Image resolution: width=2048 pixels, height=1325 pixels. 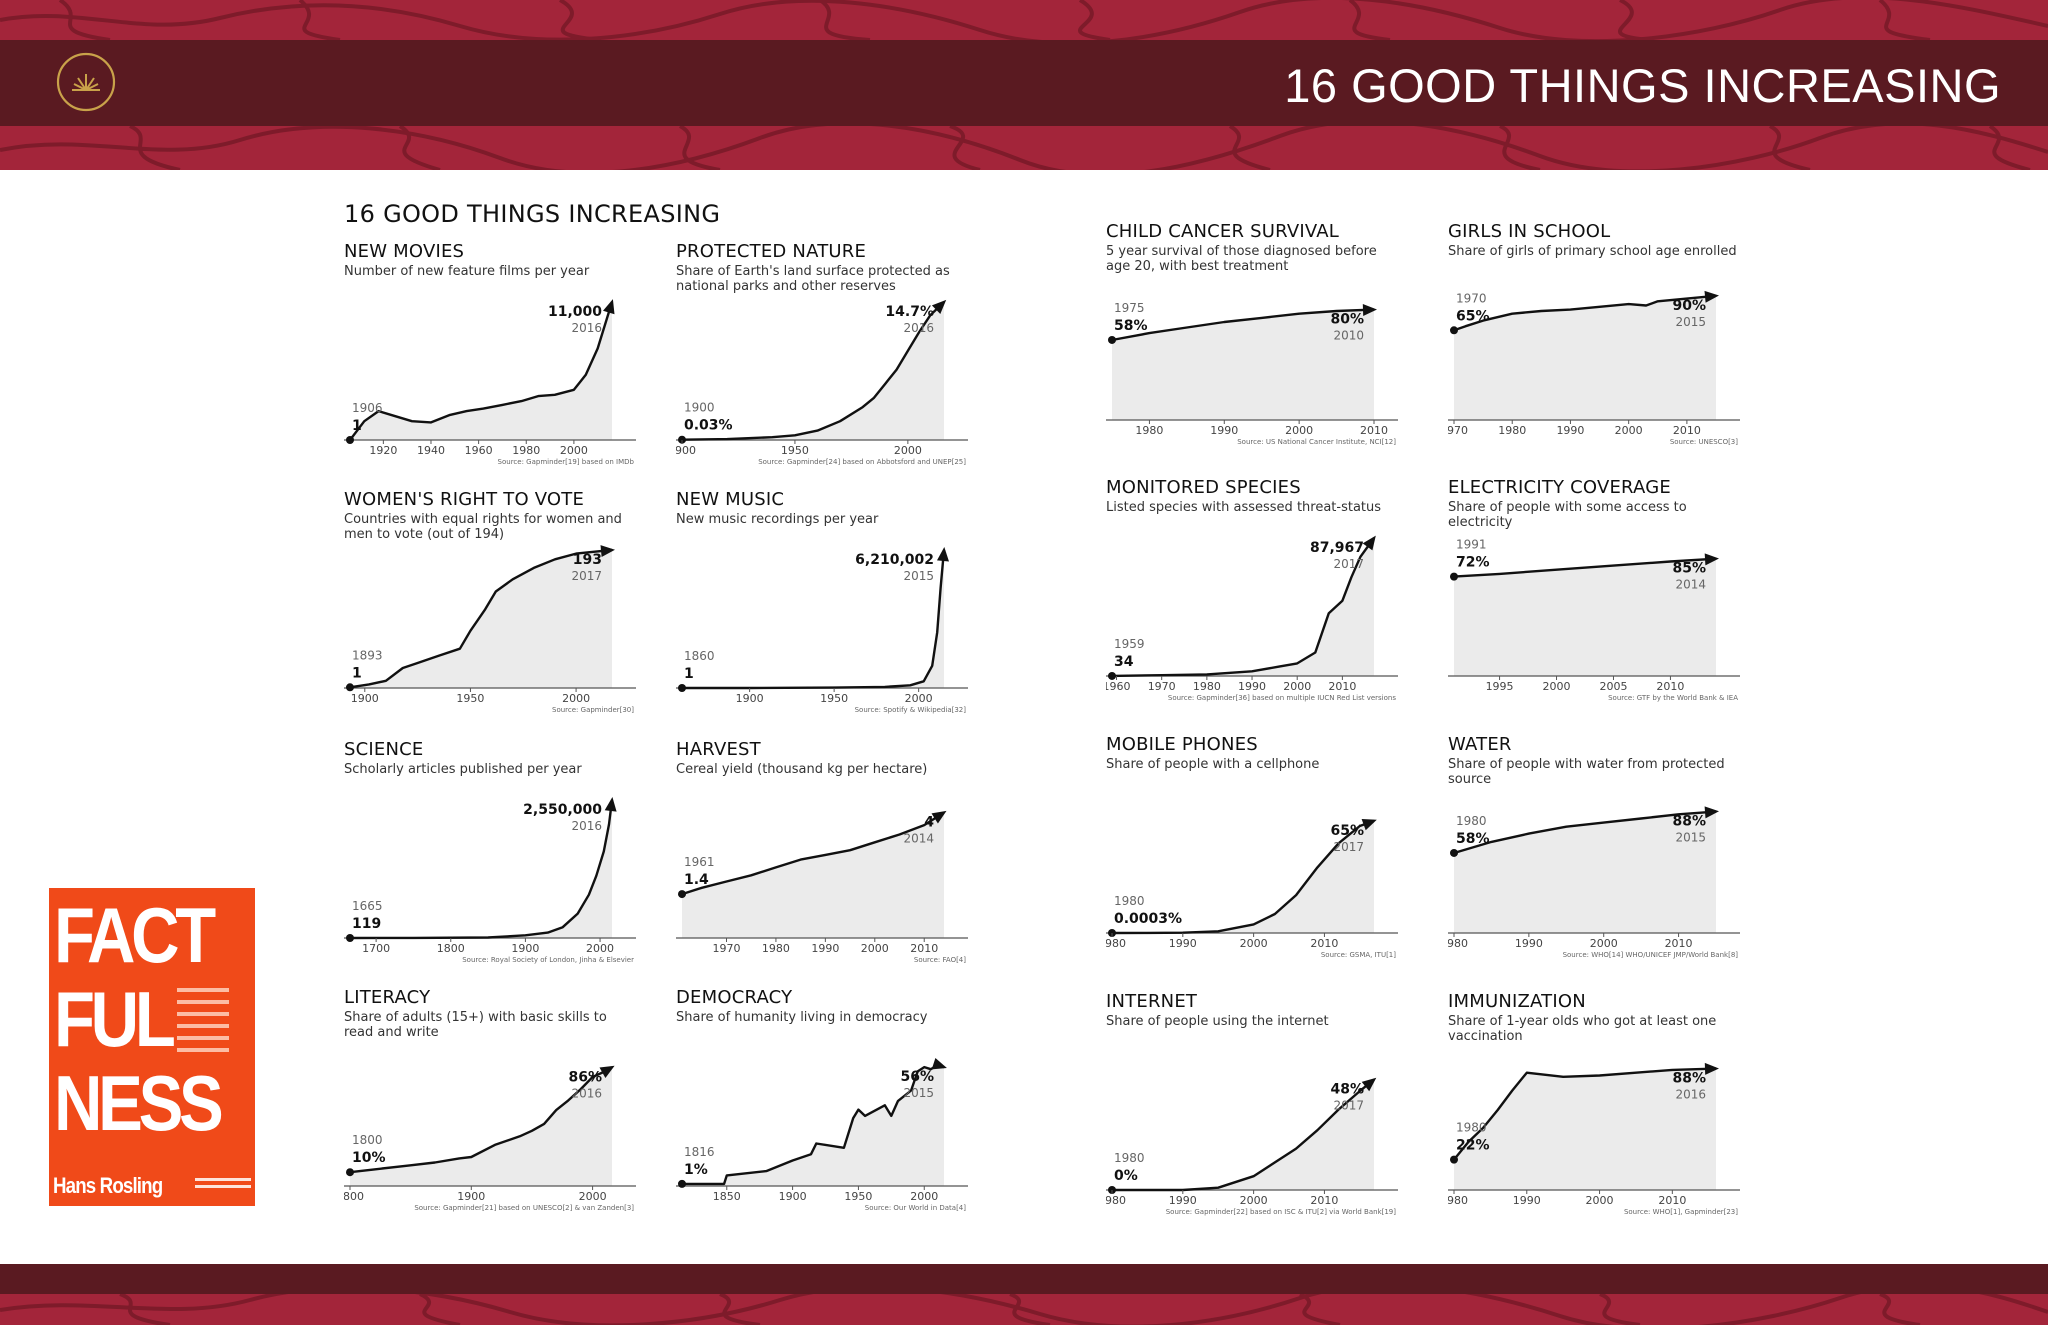 What do you see at coordinates (1203, 487) in the screenshot?
I see `chart-title: MONITORED SPECIES` at bounding box center [1203, 487].